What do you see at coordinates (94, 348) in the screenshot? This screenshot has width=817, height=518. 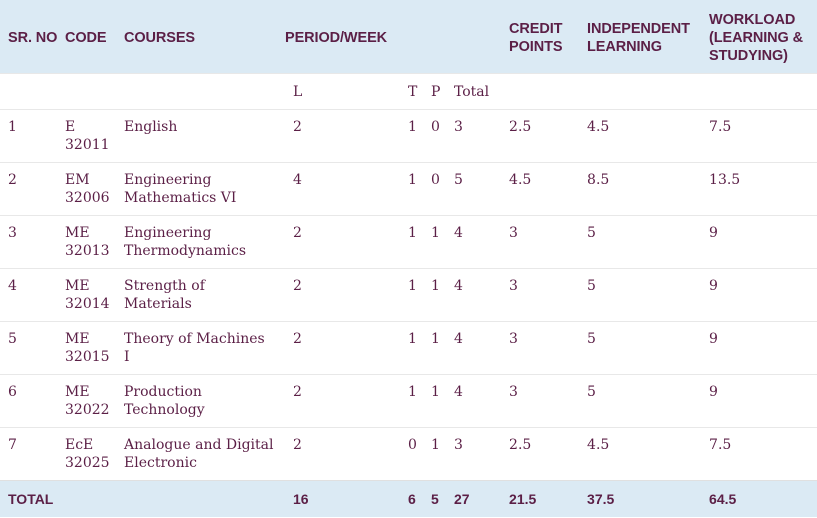 I see `cell-code: ME 32015` at bounding box center [94, 348].